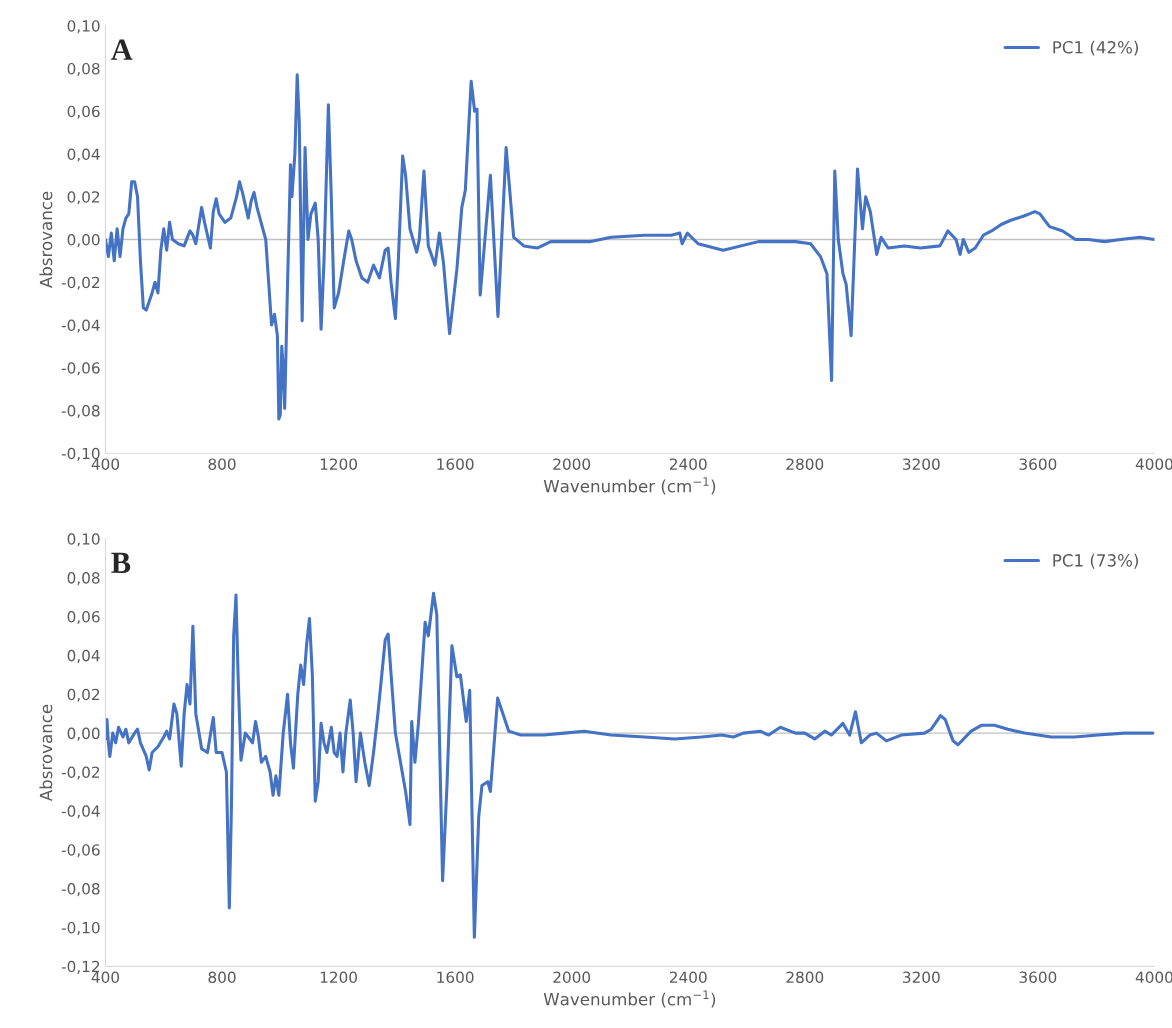 The image size is (1172, 1028). Describe the element at coordinates (122, 49) in the screenshot. I see `annotation: A` at that location.